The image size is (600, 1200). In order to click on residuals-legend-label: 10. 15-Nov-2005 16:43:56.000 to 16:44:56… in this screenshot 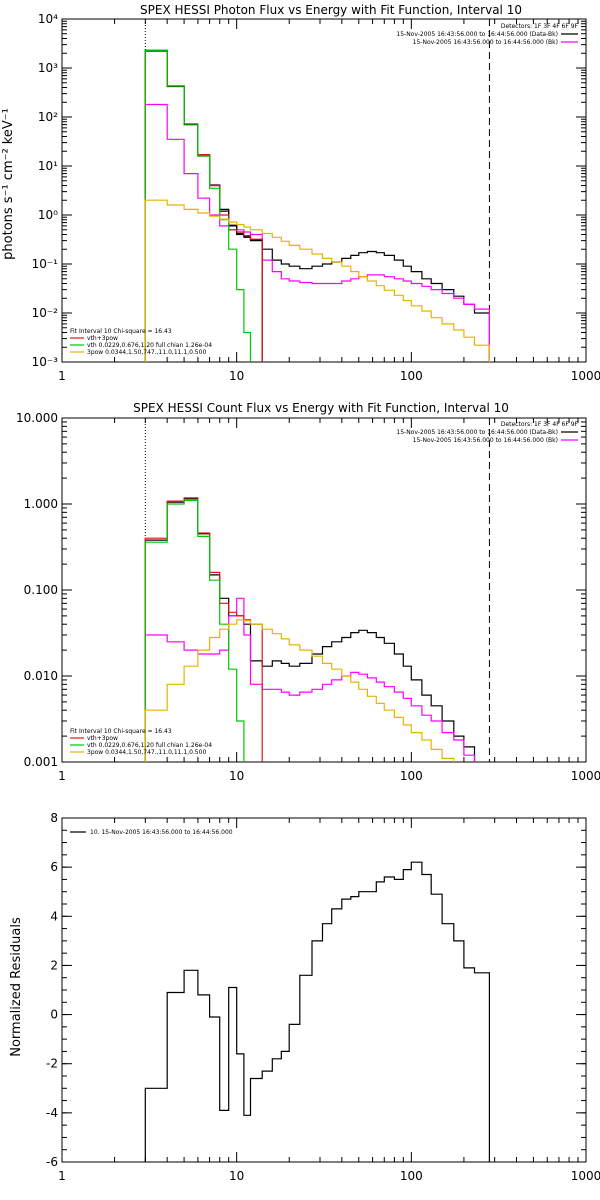, I will do `click(161, 832)`.